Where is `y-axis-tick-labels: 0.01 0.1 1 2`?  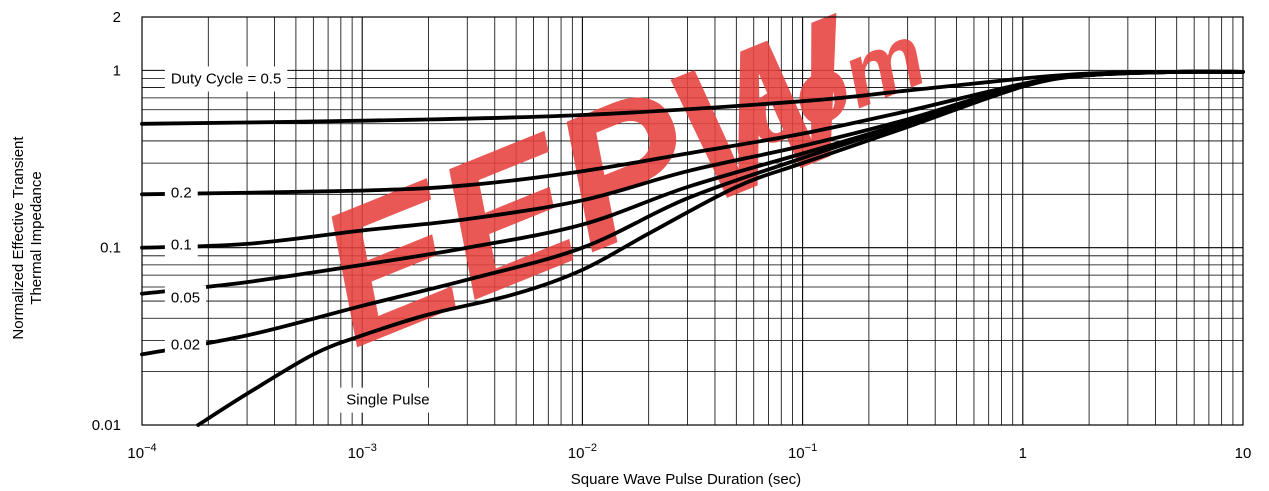
y-axis-tick-labels: 0.01 0.1 1 2 is located at coordinates (106, 221).